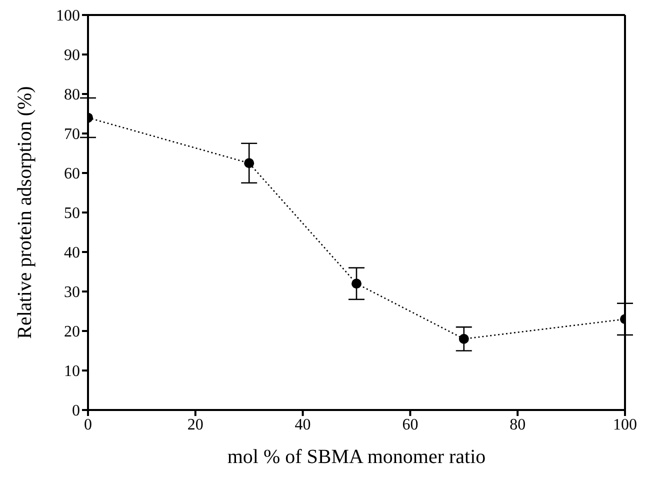 This screenshot has width=650, height=483. Describe the element at coordinates (625, 425) in the screenshot. I see `x-tick-label: 100` at that location.